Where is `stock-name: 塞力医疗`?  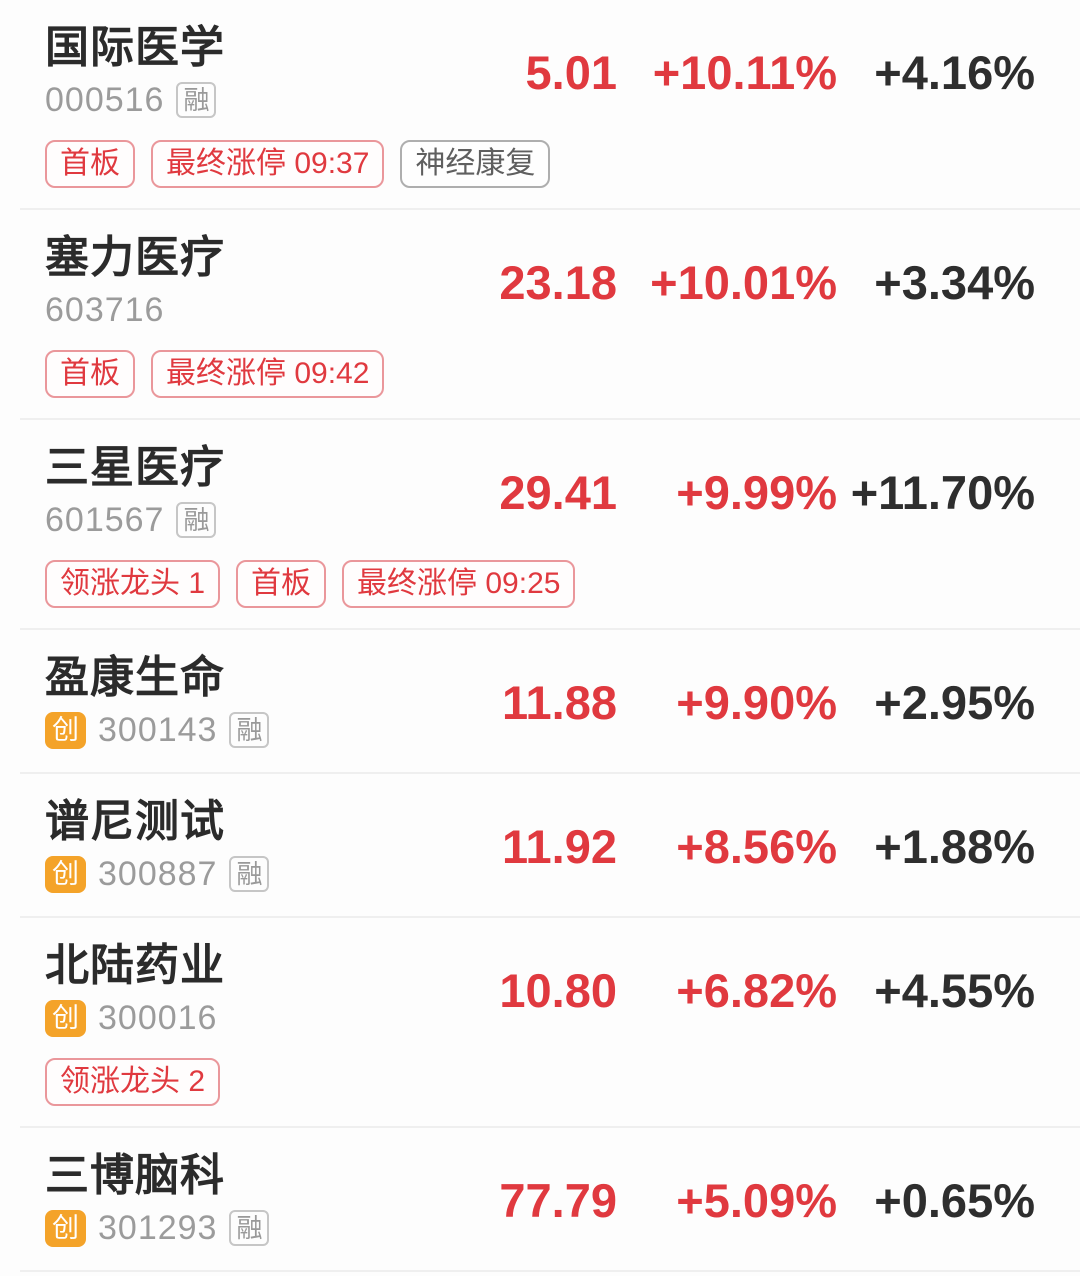
stock-name: 塞力医疗 is located at coordinates (135, 257).